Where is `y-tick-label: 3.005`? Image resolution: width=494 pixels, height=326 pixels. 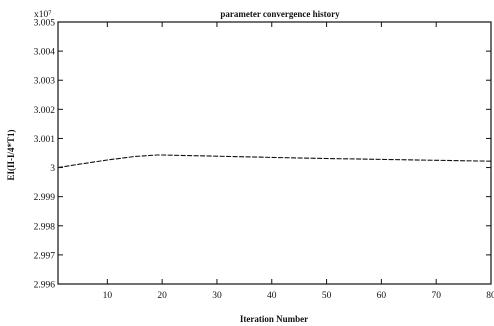
y-tick-label: 3.005 is located at coordinates (45, 24).